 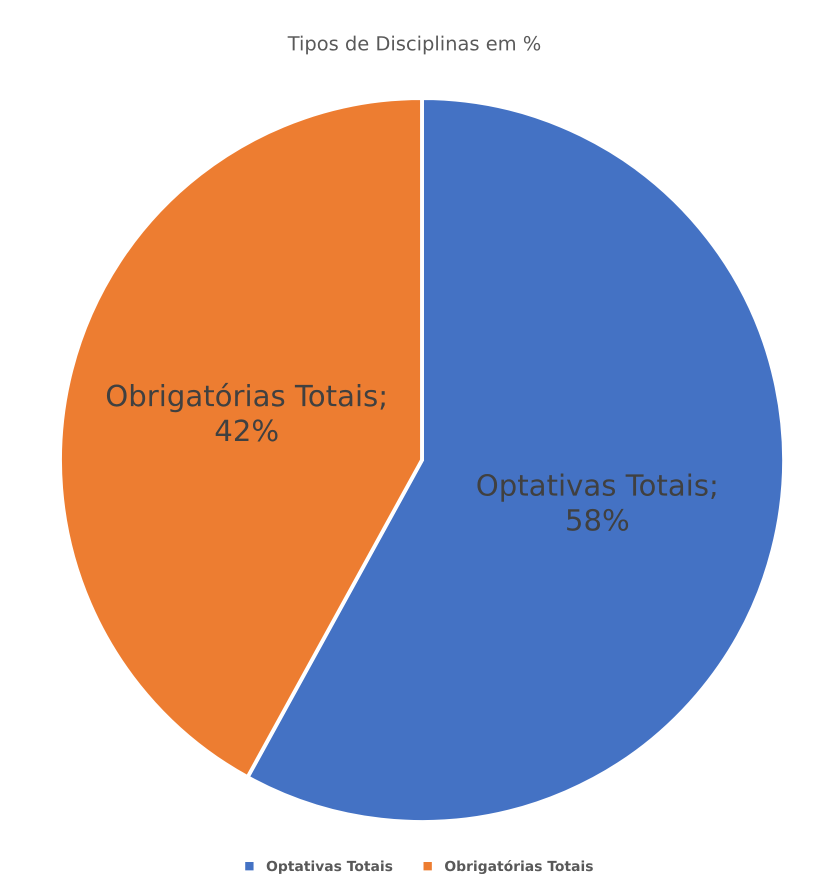 What do you see at coordinates (329, 867) in the screenshot?
I see `legend-label: Optativas Totais` at bounding box center [329, 867].